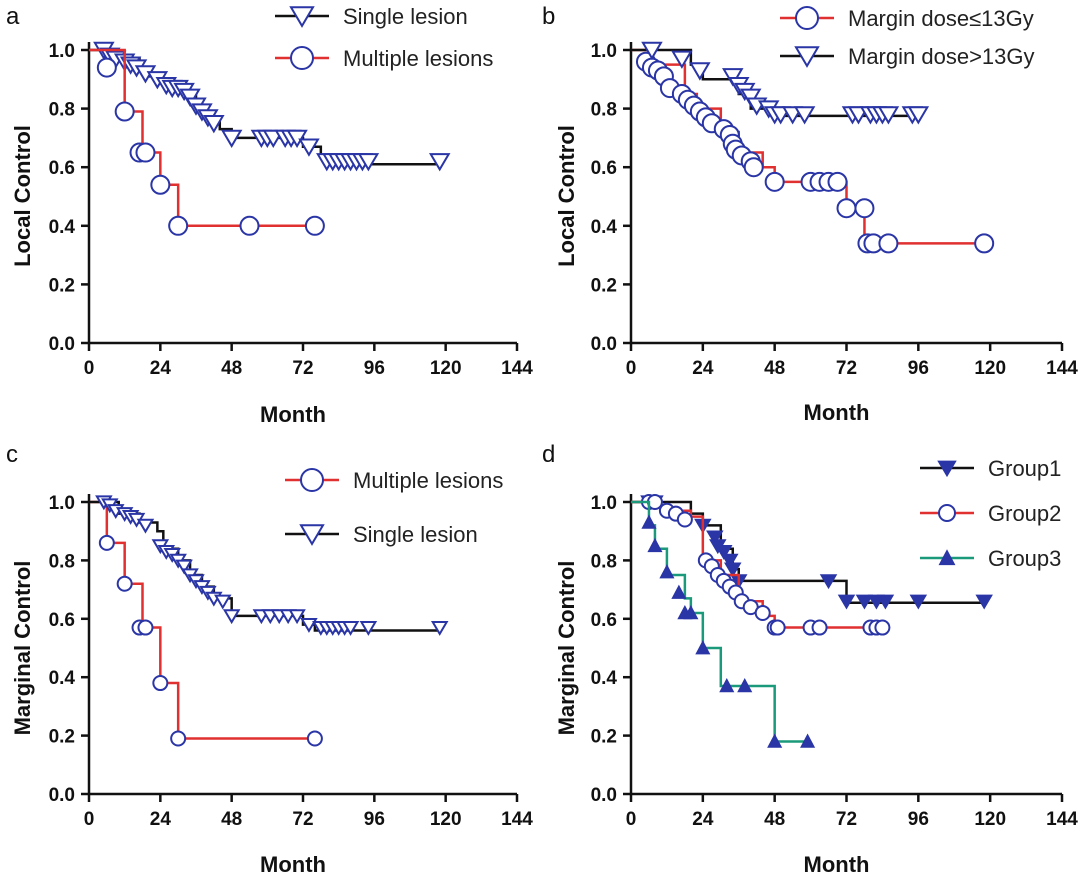 This screenshot has width=1080, height=878. I want to click on legend-entry: Group3, so click(990, 558).